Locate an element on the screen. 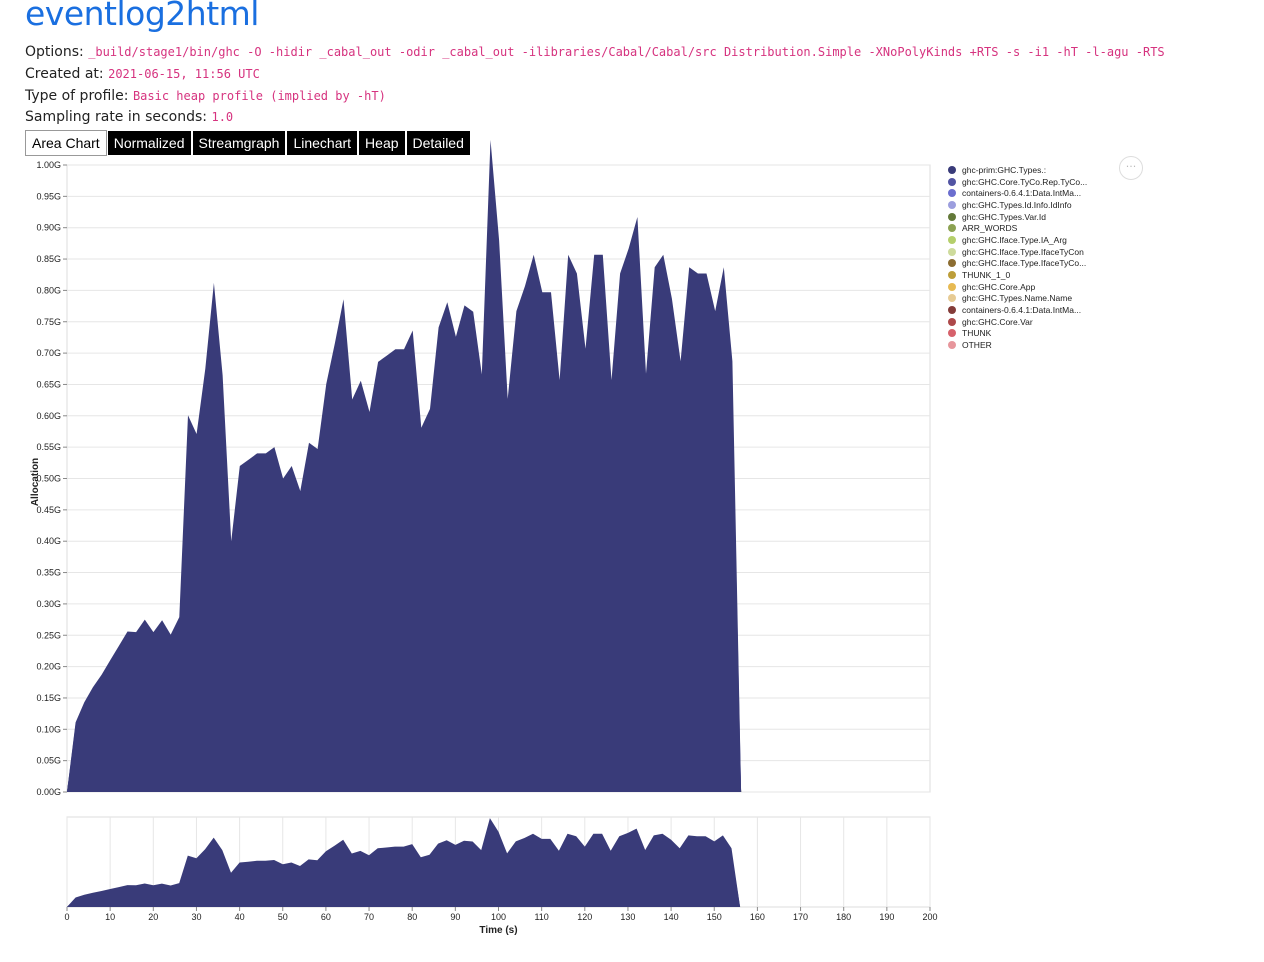 Image resolution: width=1264 pixels, height=962 pixels. legend-label: ghc:GHC.Types.Id.Info.IdInfo is located at coordinates (1017, 204).